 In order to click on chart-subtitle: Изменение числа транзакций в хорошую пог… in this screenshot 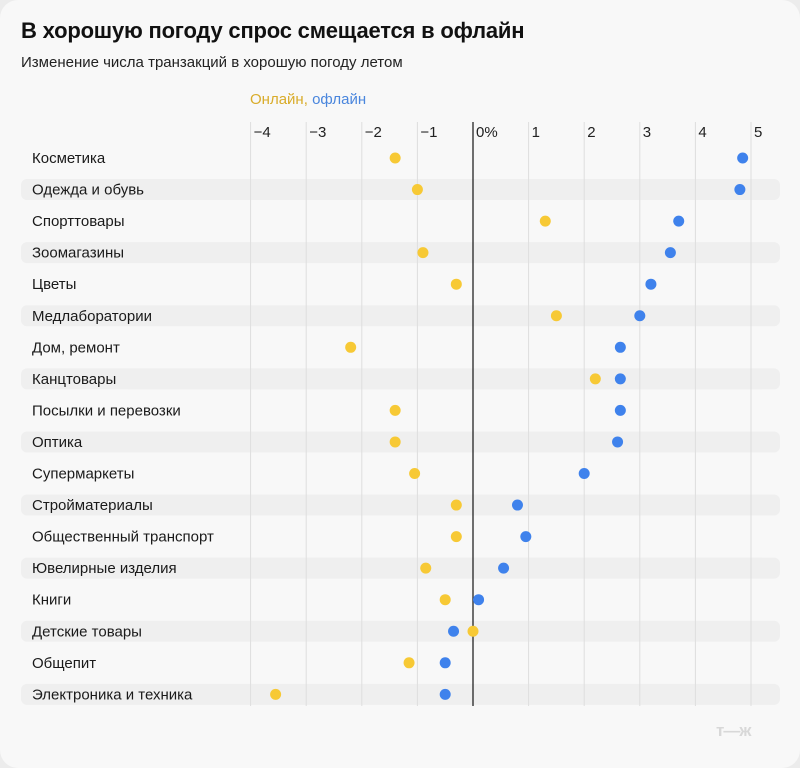, I will do `click(212, 62)`.